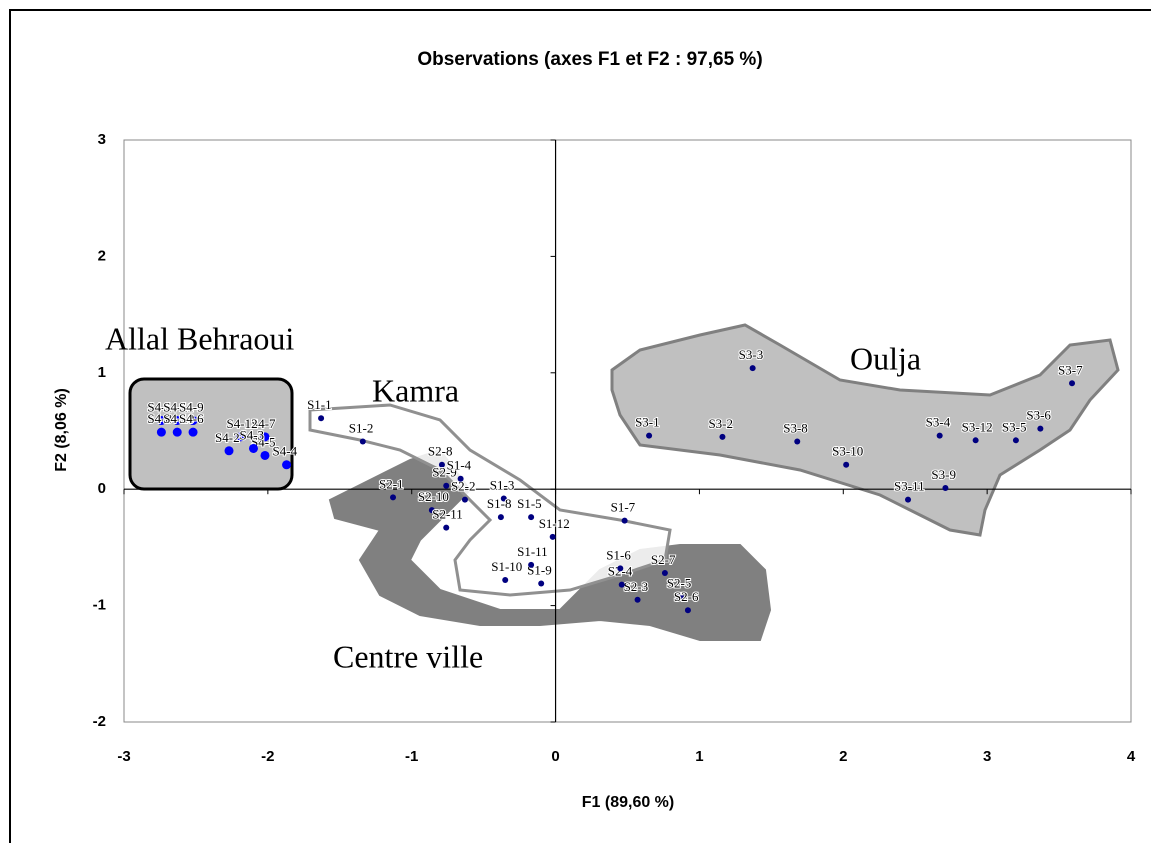 This screenshot has height=843, width=1151. Describe the element at coordinates (263, 423) in the screenshot. I see `point-label: S4-7` at that location.